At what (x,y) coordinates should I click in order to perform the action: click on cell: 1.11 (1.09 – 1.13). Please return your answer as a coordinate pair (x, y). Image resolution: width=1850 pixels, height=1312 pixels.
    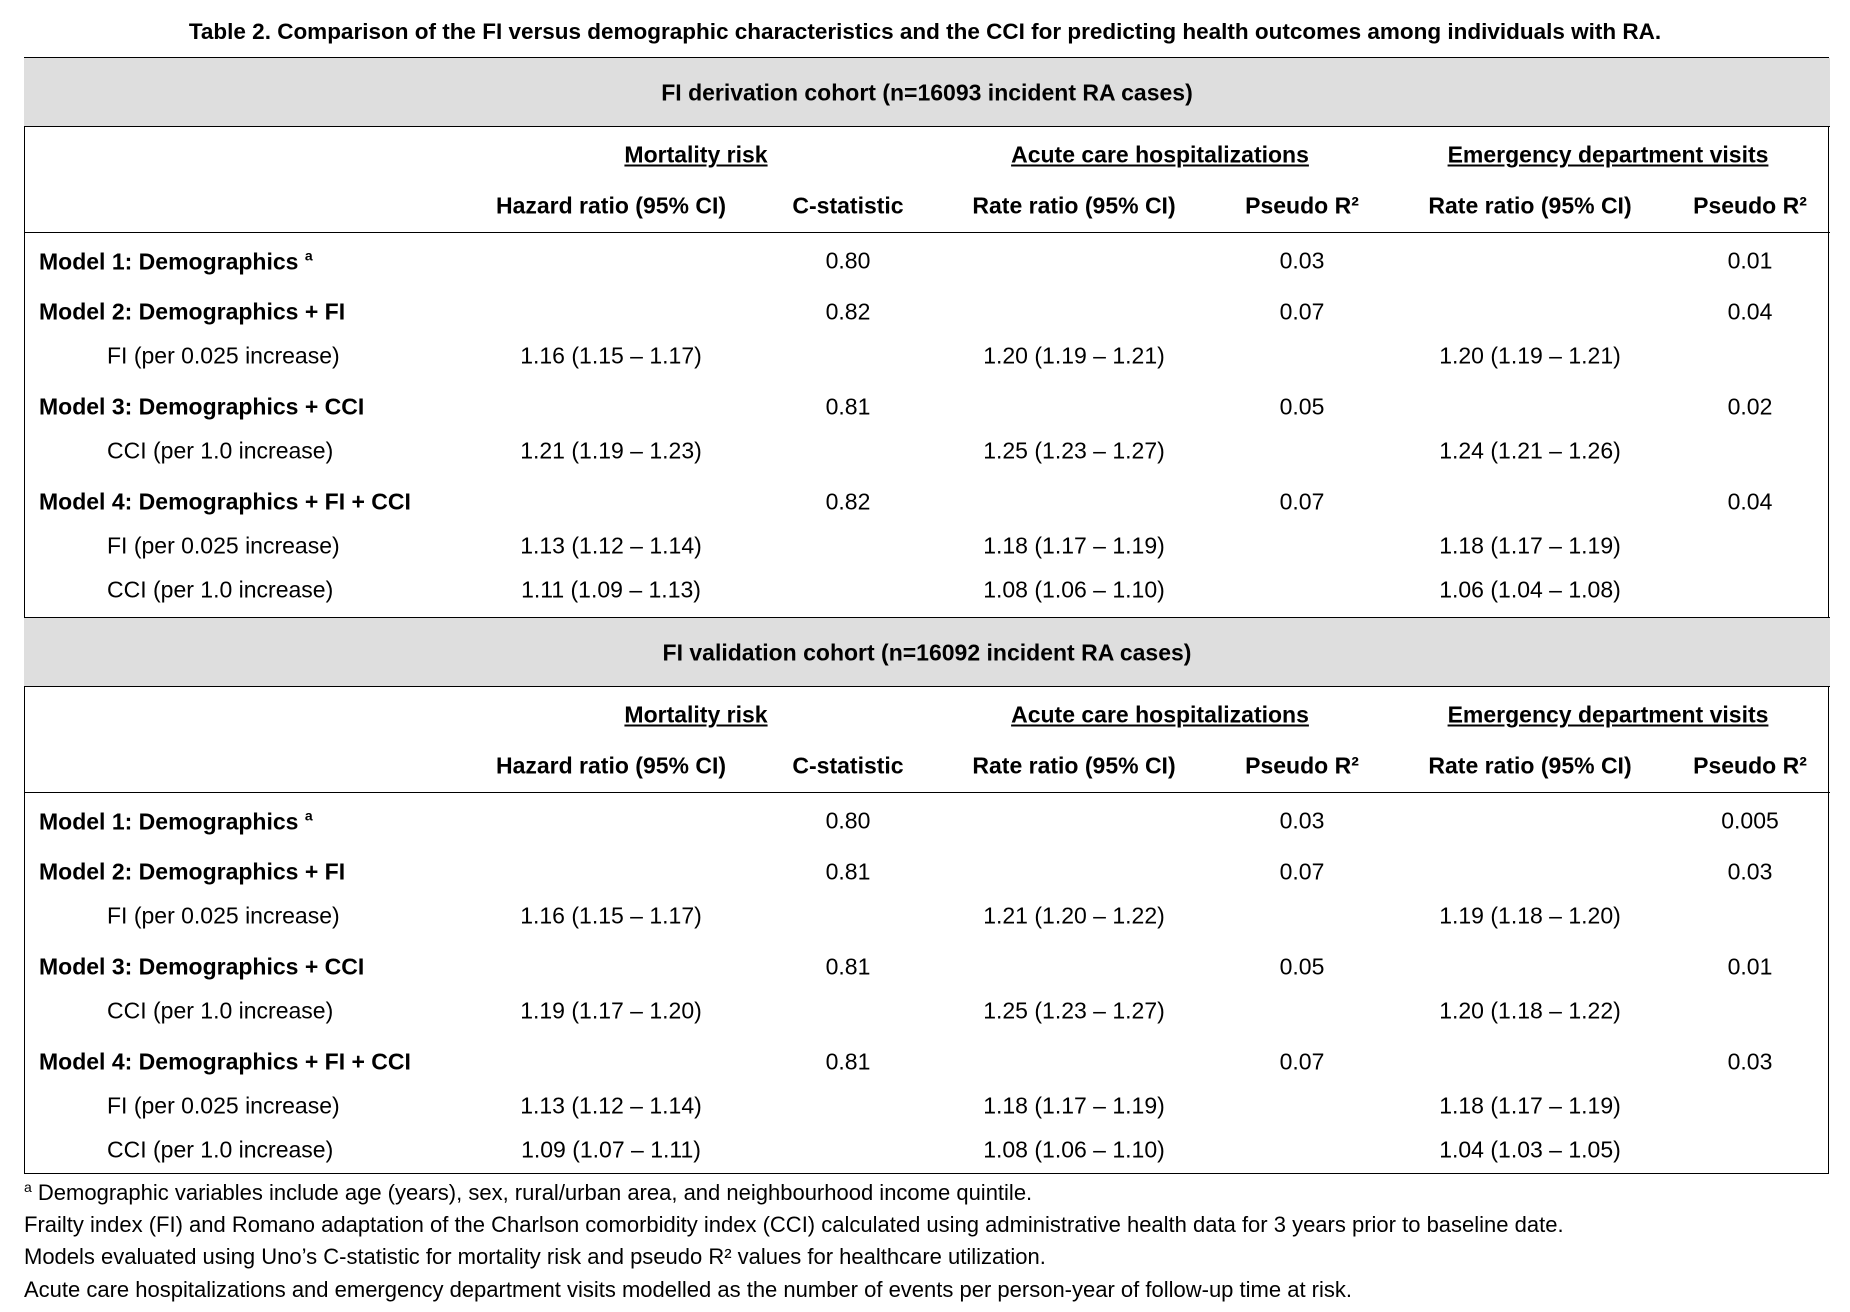
    Looking at the image, I should click on (611, 589).